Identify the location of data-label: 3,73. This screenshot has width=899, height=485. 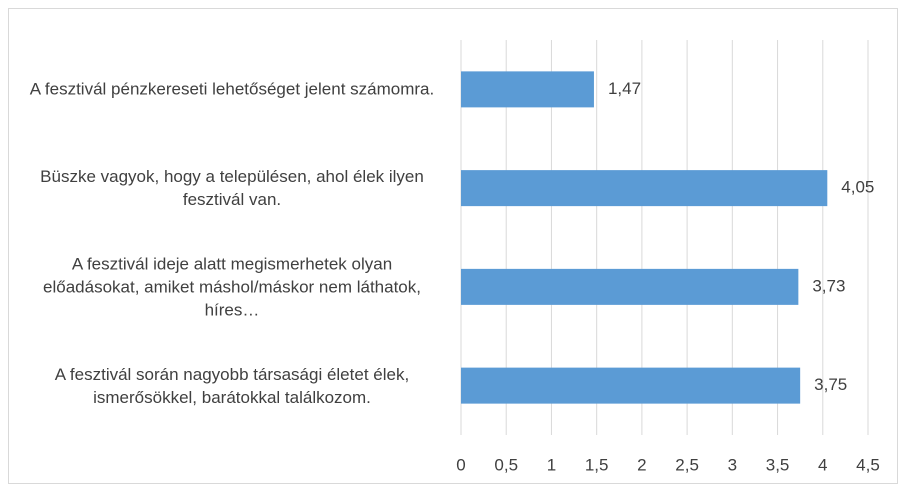
(828, 285).